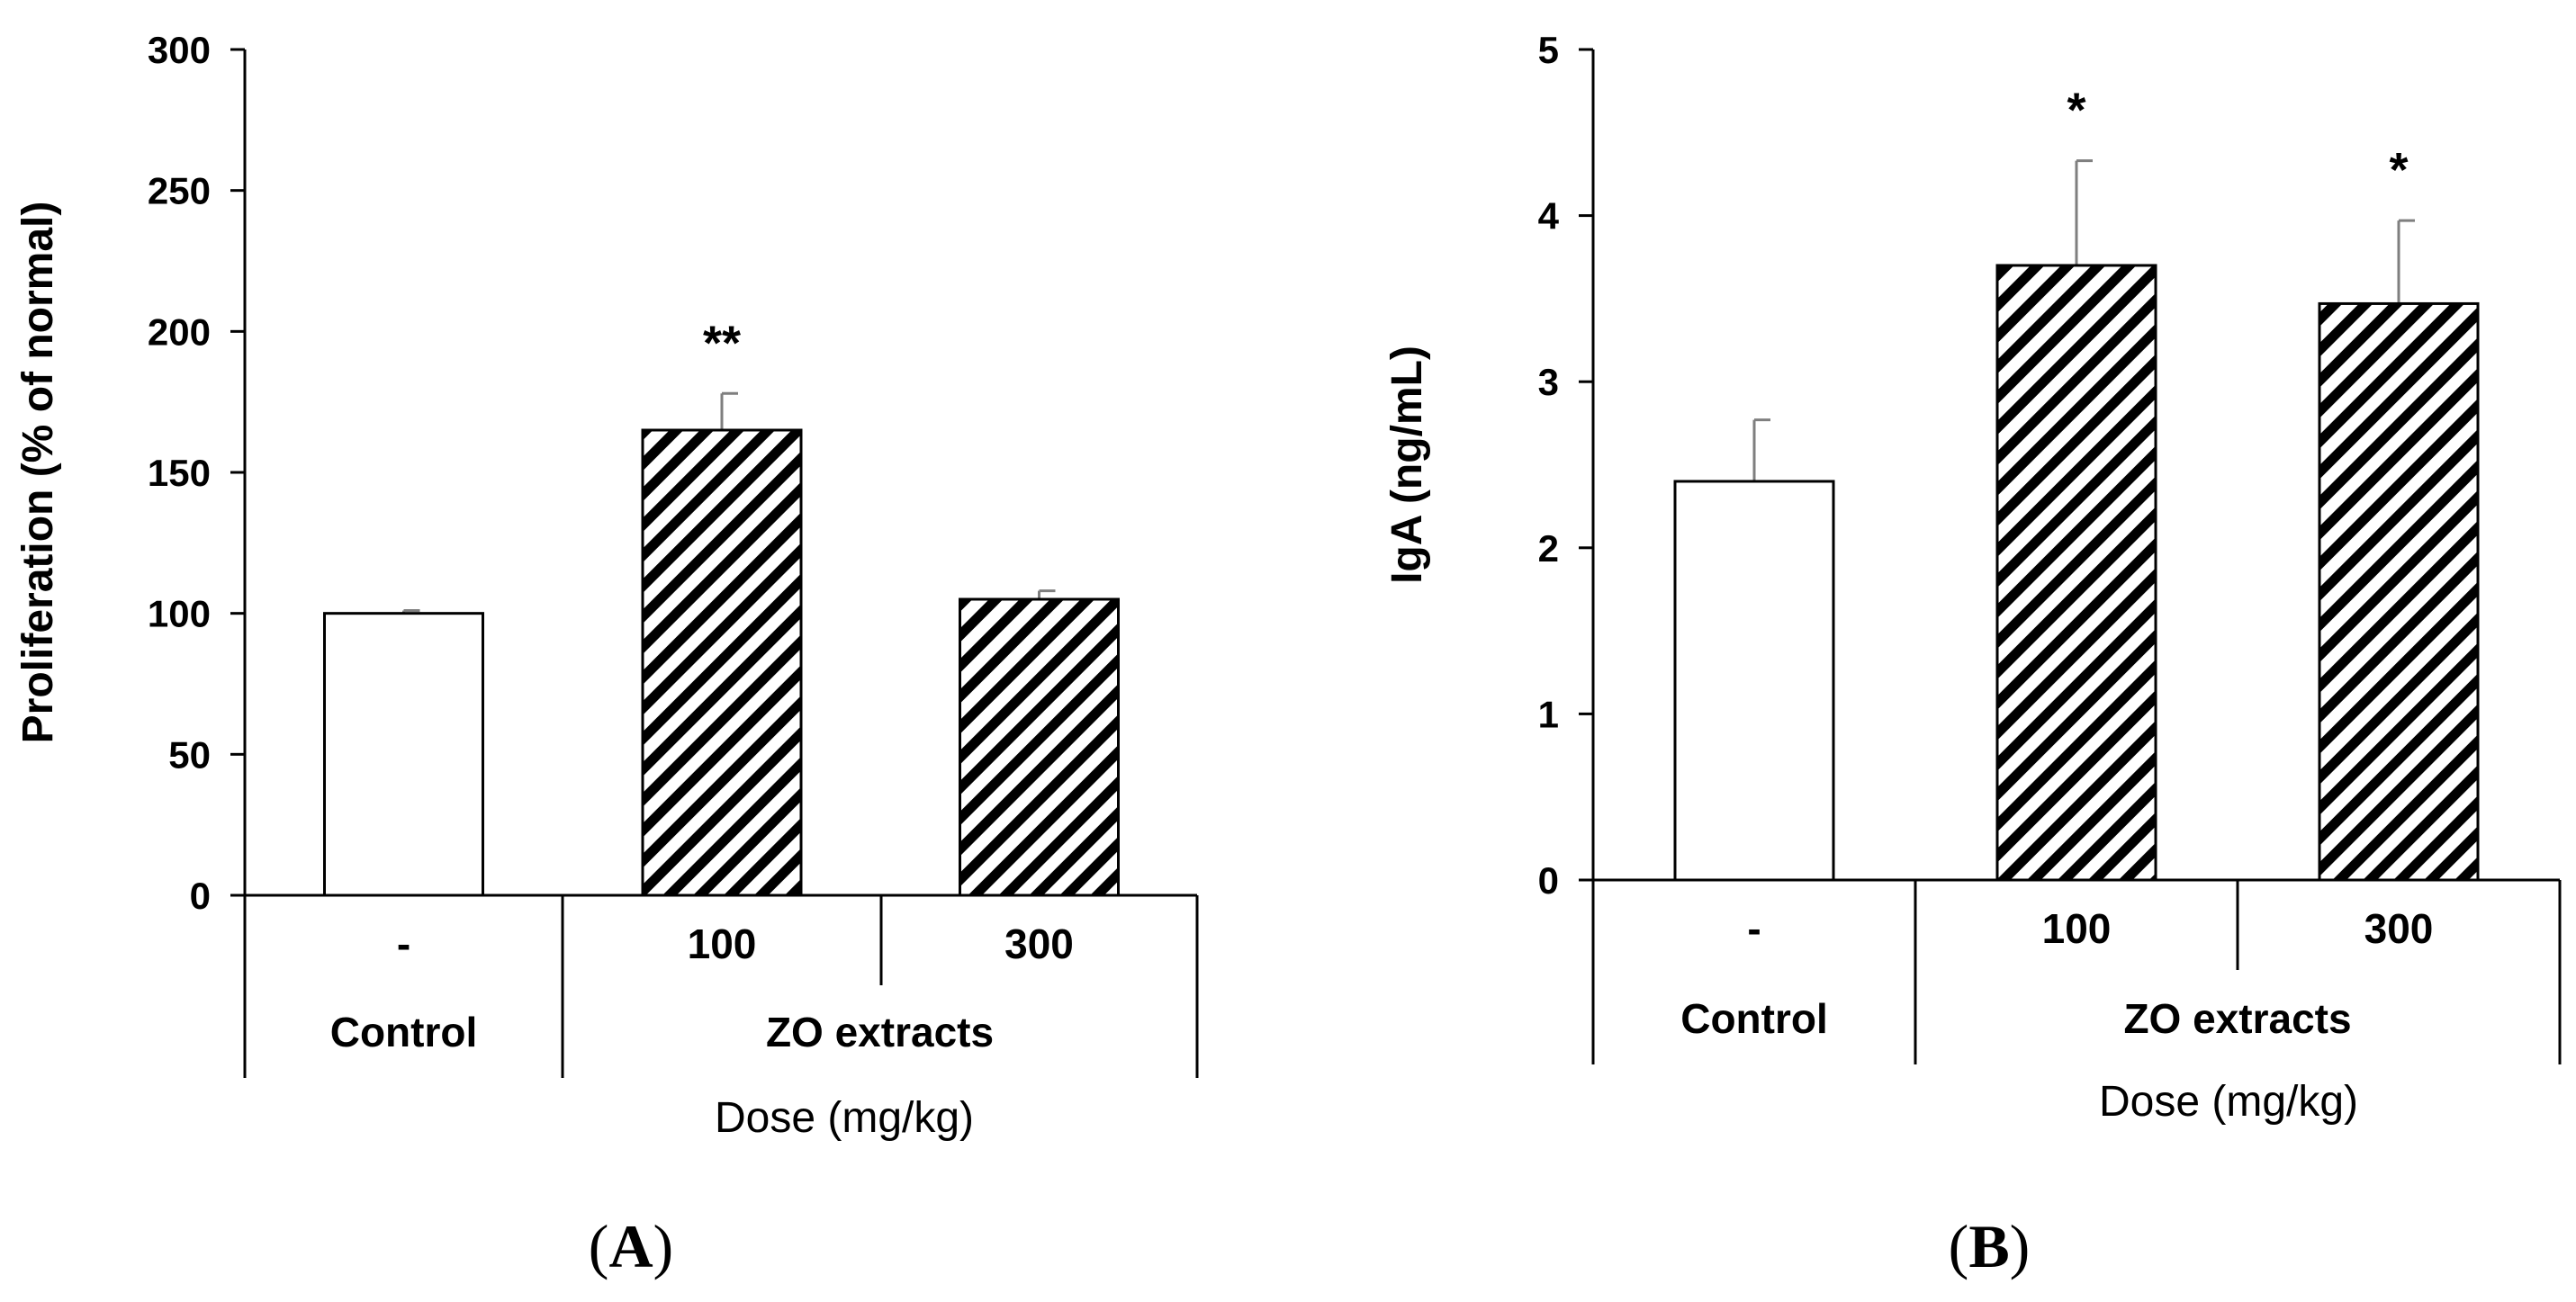 The image size is (2576, 1302). What do you see at coordinates (179, 191) in the screenshot?
I see `y-tick-label: 250` at bounding box center [179, 191].